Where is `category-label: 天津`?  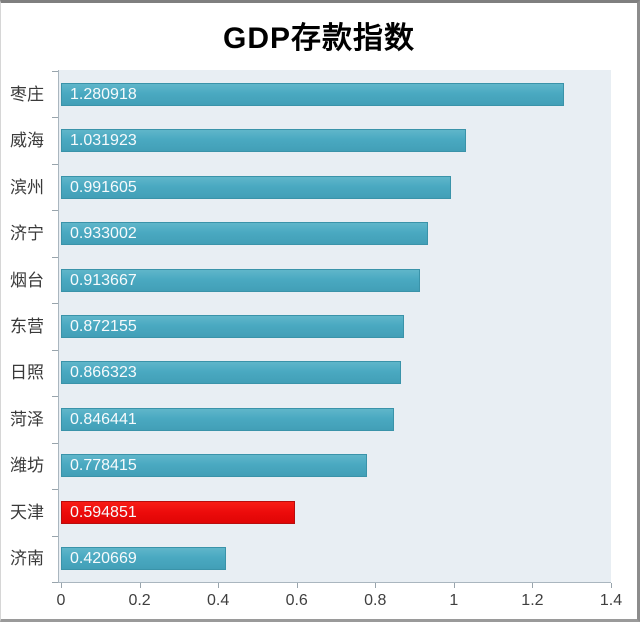
category-label: 天津 is located at coordinates (27, 512).